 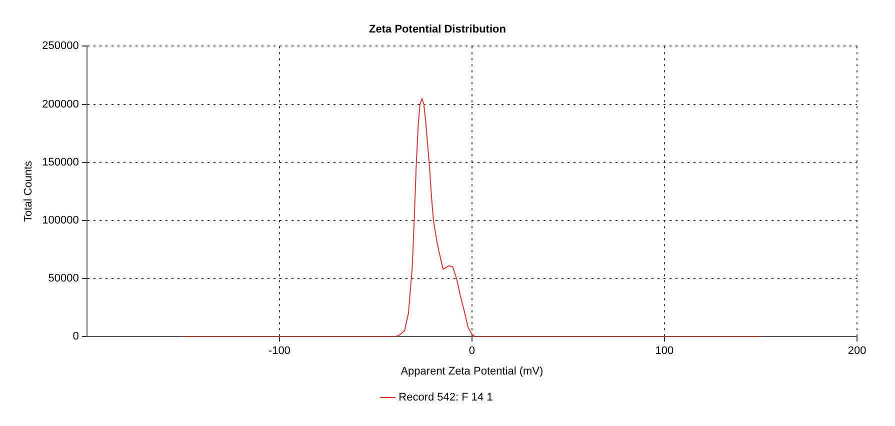 What do you see at coordinates (437, 30) in the screenshot?
I see `chart-title: Zeta Potential Distribution` at bounding box center [437, 30].